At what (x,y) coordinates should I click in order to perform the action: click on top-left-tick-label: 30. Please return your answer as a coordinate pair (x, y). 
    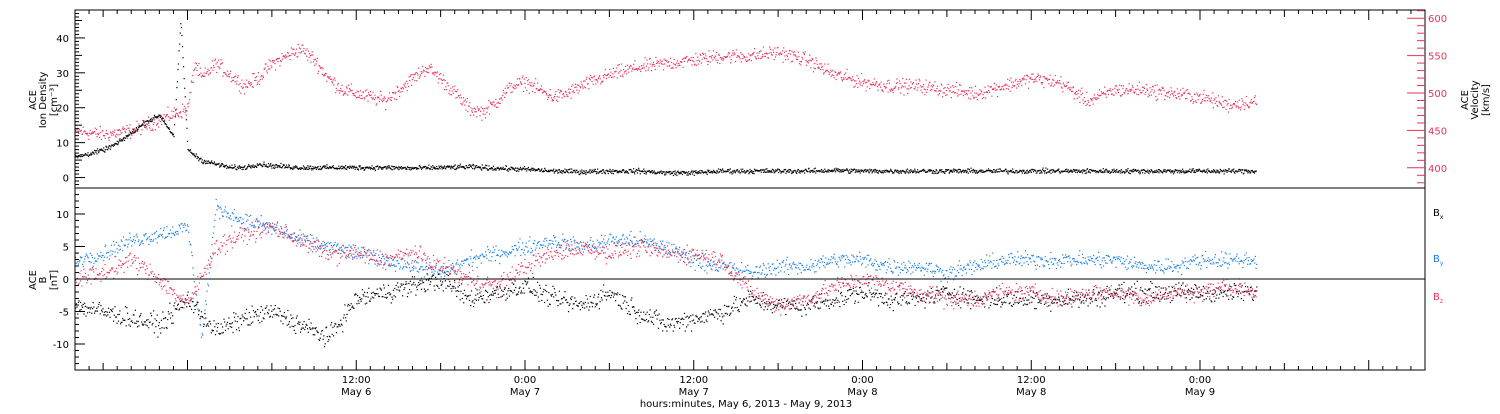
    Looking at the image, I should click on (62, 74).